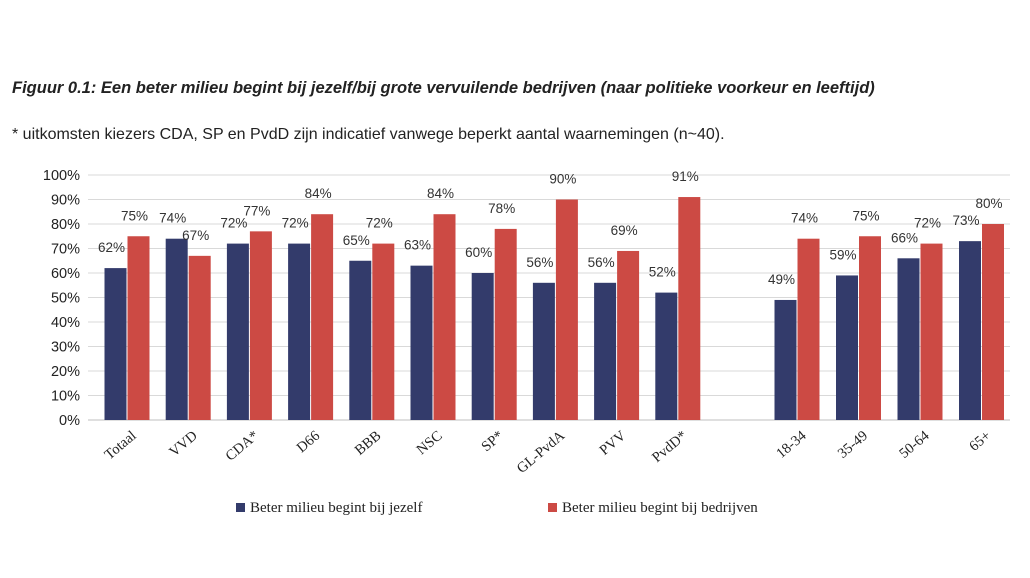 This screenshot has height=578, width=1030. What do you see at coordinates (624, 230) in the screenshot?
I see `data-label-bedrijven: 69%` at bounding box center [624, 230].